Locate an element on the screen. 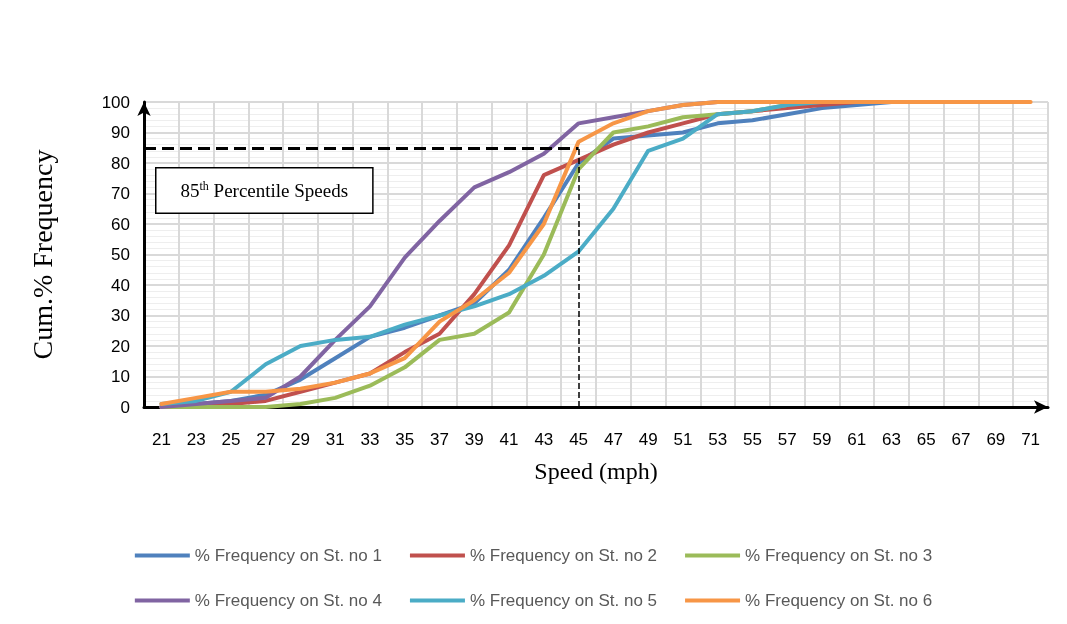 This screenshot has width=1067, height=624. y-tick-label: 10 is located at coordinates (120, 376).